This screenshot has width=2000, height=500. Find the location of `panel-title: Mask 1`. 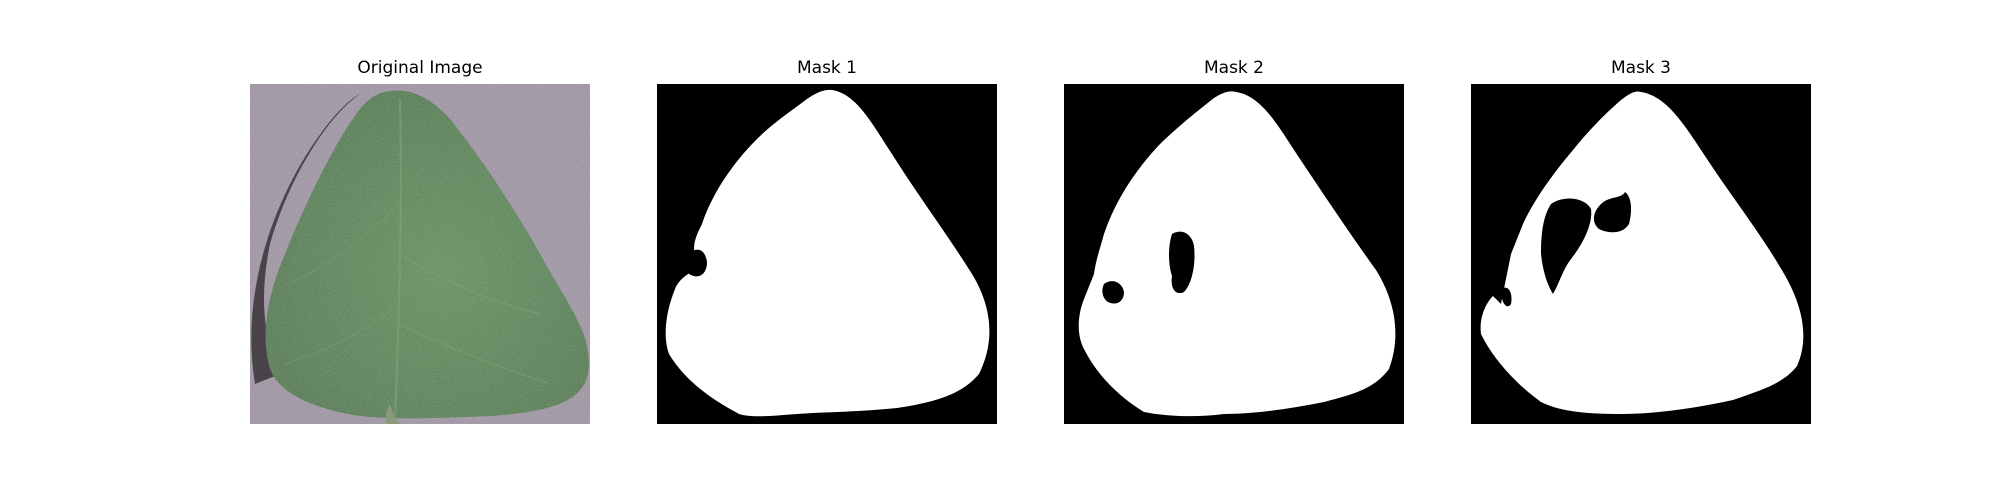

panel-title: Mask 1 is located at coordinates (826, 68).